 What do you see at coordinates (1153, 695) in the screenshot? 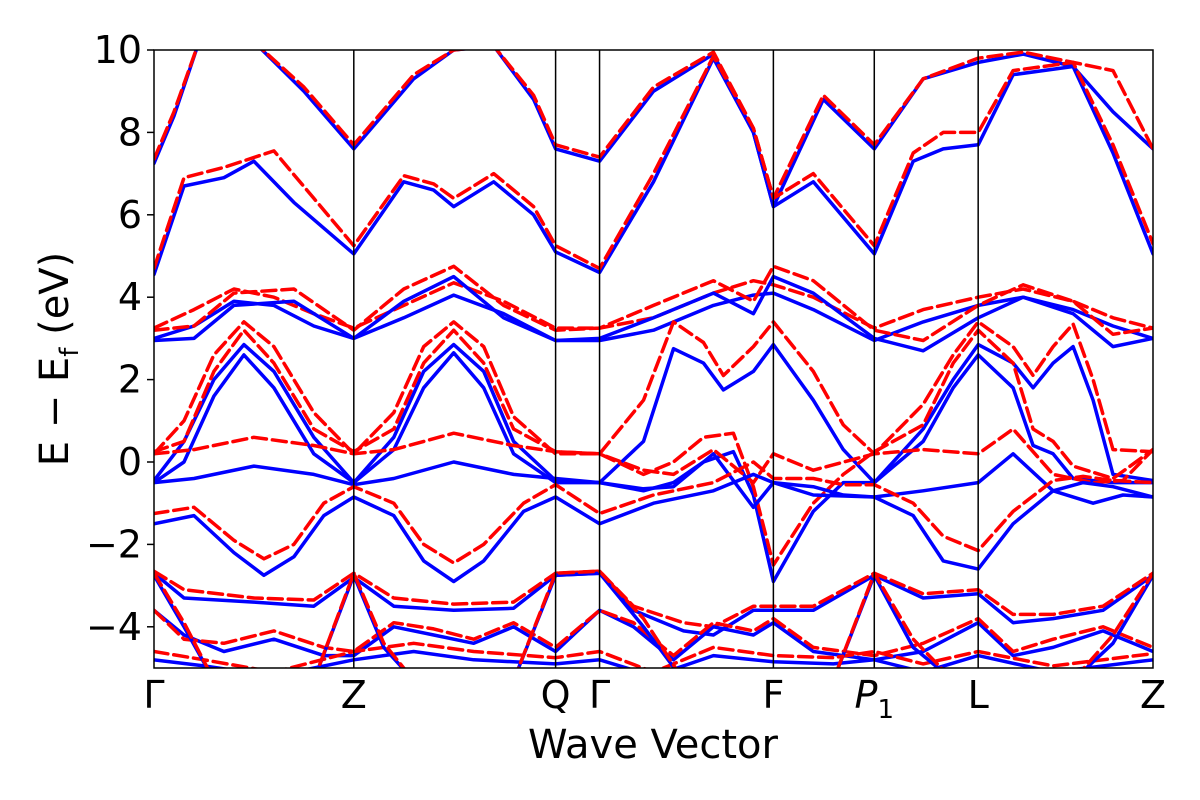
I see `x-tick-label-7: Z` at bounding box center [1153, 695].